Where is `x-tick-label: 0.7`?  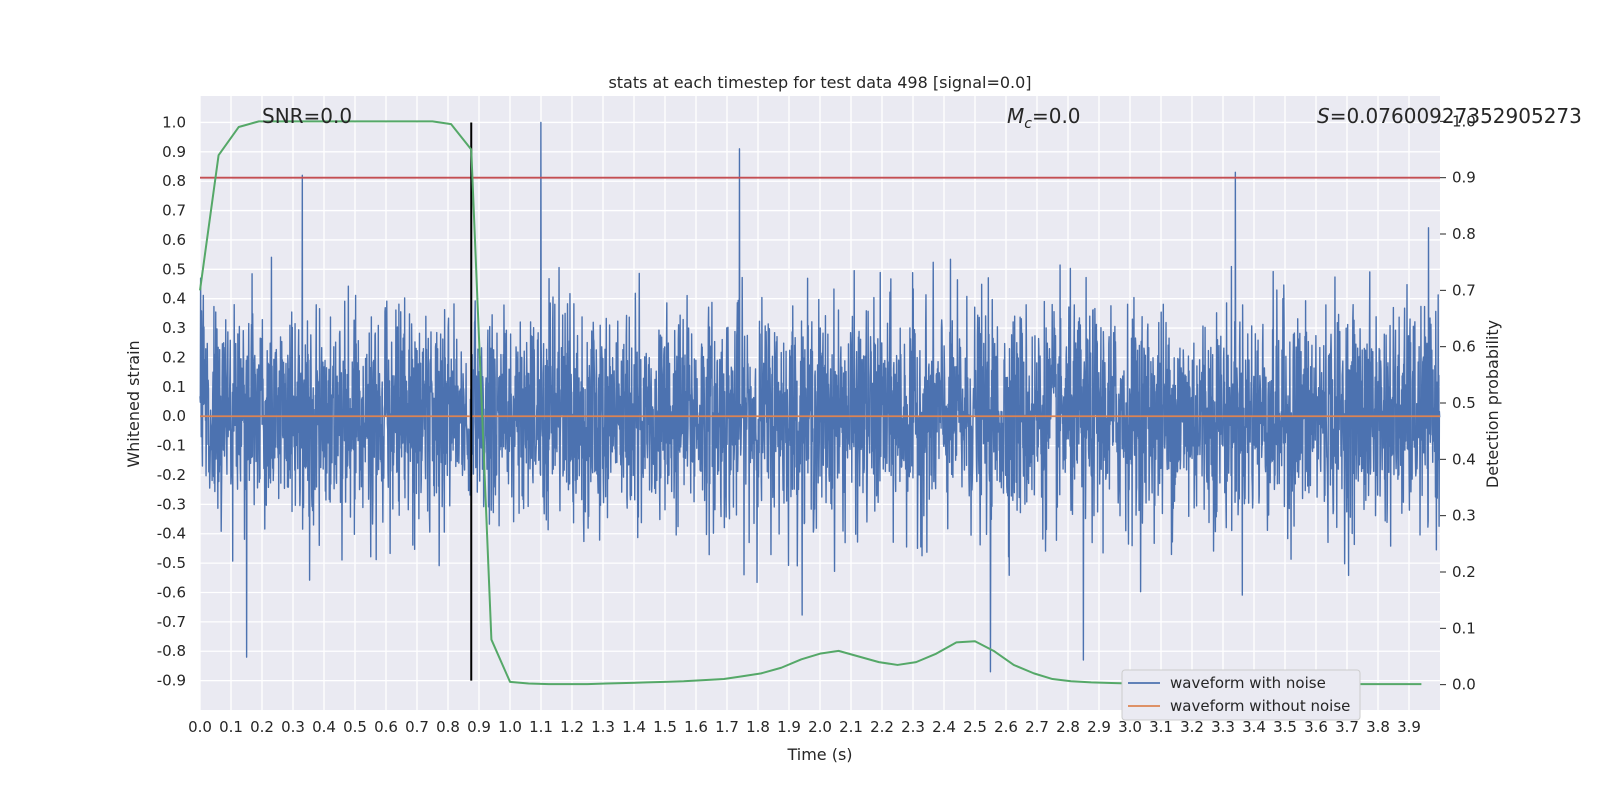 x-tick-label: 0.7 is located at coordinates (417, 727).